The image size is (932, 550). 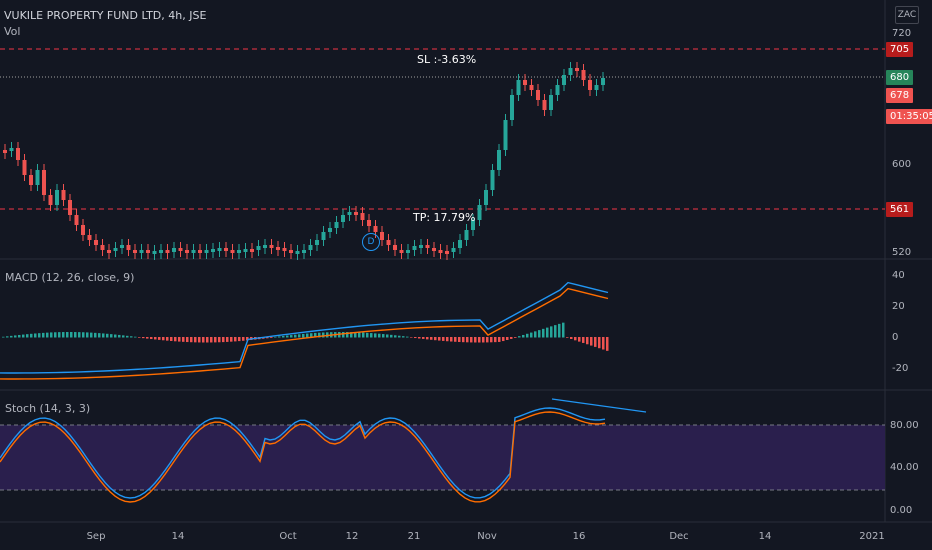 I want to click on macd-tick: 0, so click(x=895, y=337).